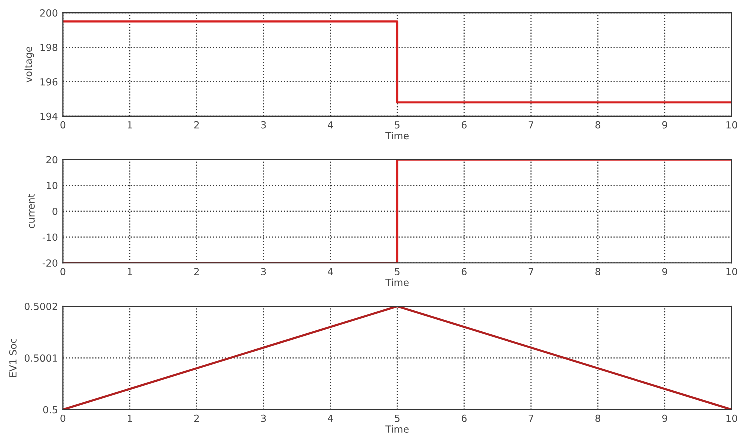 This screenshot has width=743, height=436. I want to click on y-tick-label: 0.5, so click(50, 410).